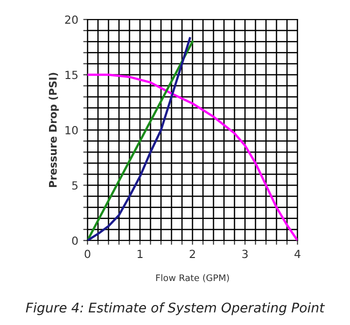 Image resolution: width=350 pixels, height=325 pixels. I want to click on y-tick-label: 0, so click(75, 240).